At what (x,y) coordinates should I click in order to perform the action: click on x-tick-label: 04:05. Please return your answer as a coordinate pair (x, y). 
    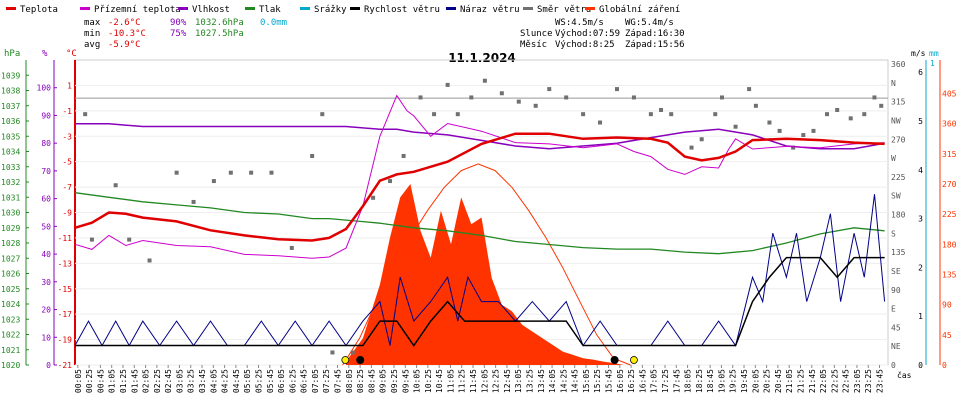
    Looking at the image, I should click on (213, 381).